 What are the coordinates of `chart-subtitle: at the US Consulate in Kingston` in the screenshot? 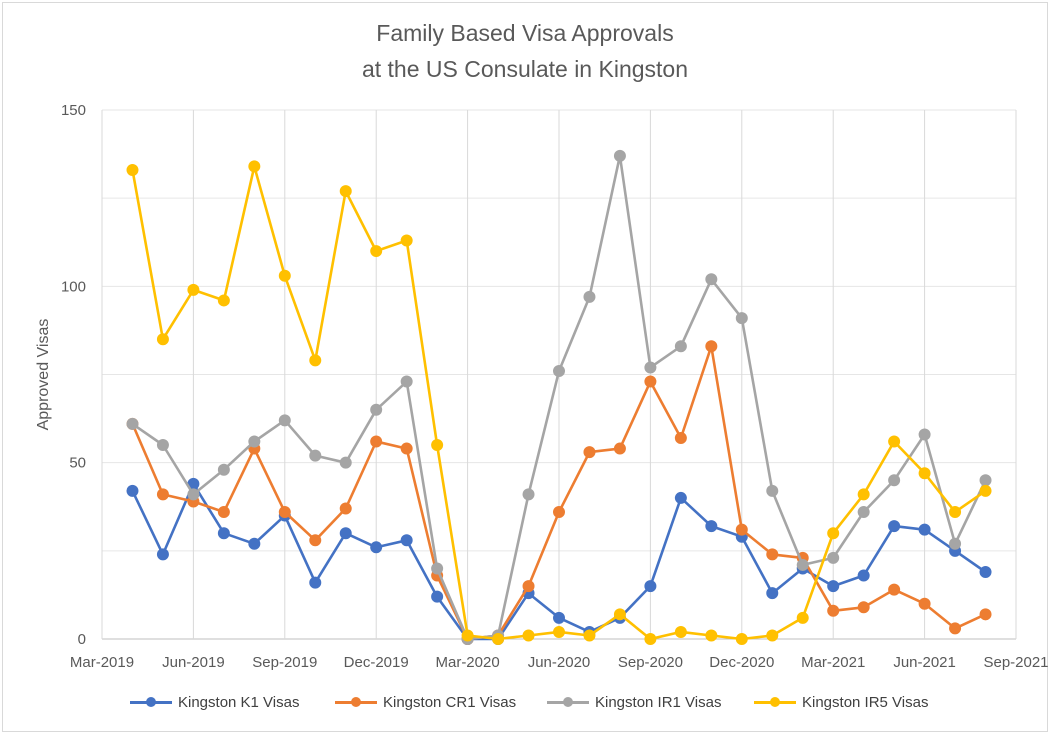 It's located at (525, 69).